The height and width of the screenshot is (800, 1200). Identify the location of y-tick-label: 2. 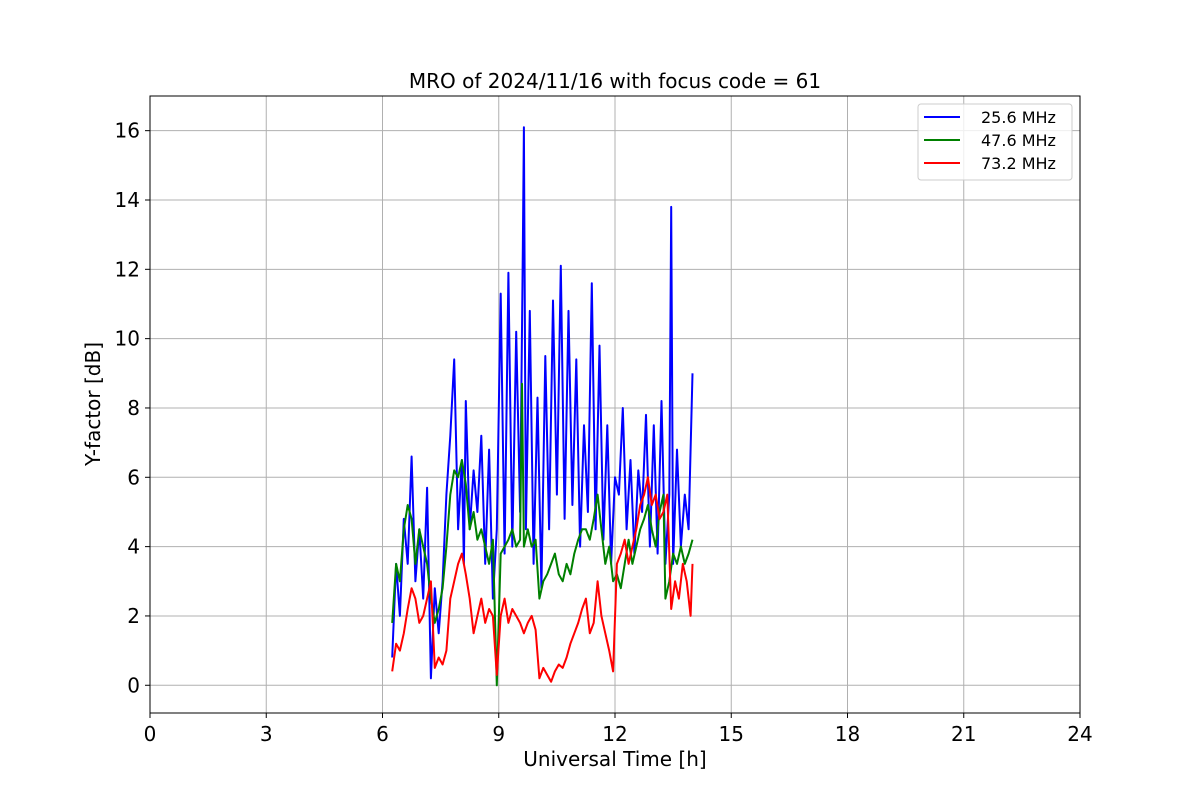
(133, 616).